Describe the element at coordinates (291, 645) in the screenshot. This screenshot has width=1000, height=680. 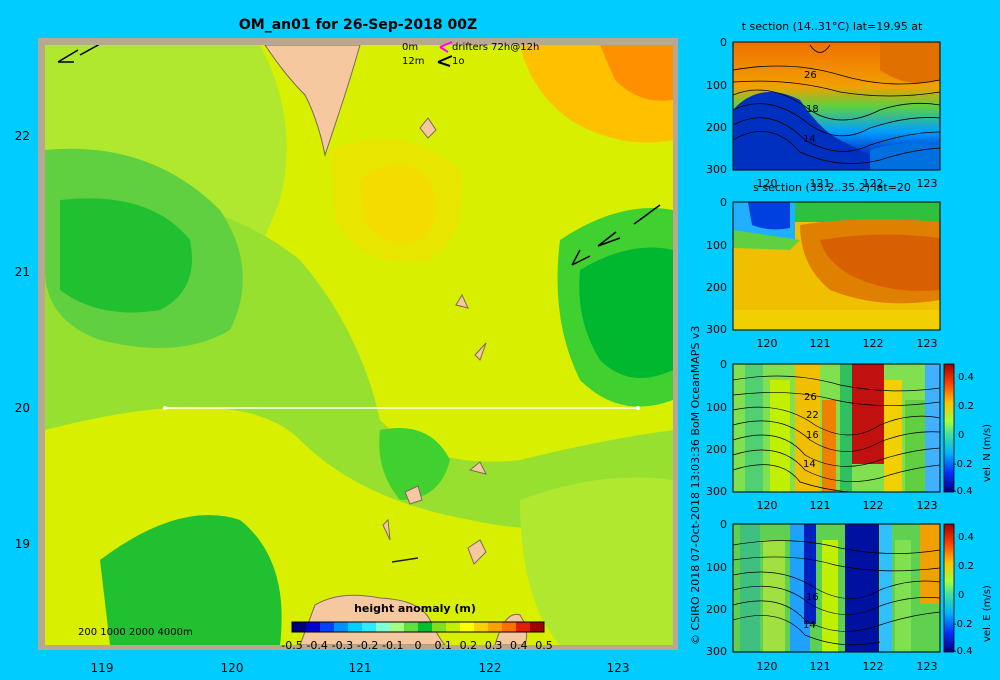
I see `colorbar-tick-label: -0.5` at that location.